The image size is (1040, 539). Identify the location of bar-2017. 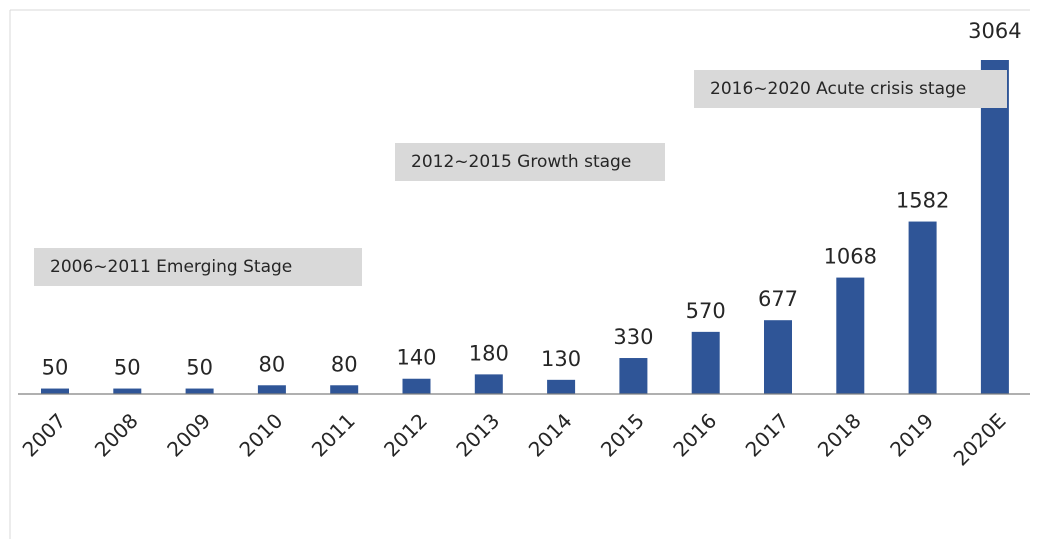
(778, 357).